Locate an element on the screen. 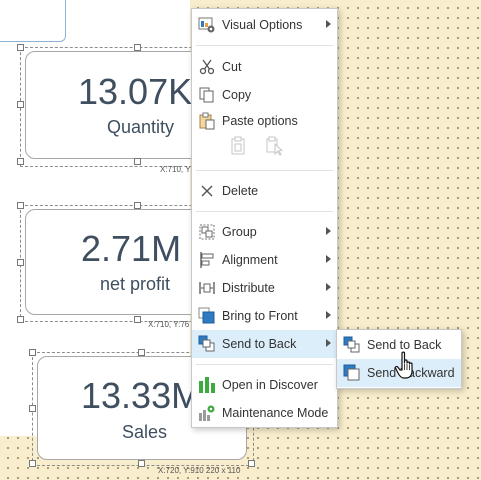  menu-item-visual-options: Visual Options is located at coordinates (264, 25).